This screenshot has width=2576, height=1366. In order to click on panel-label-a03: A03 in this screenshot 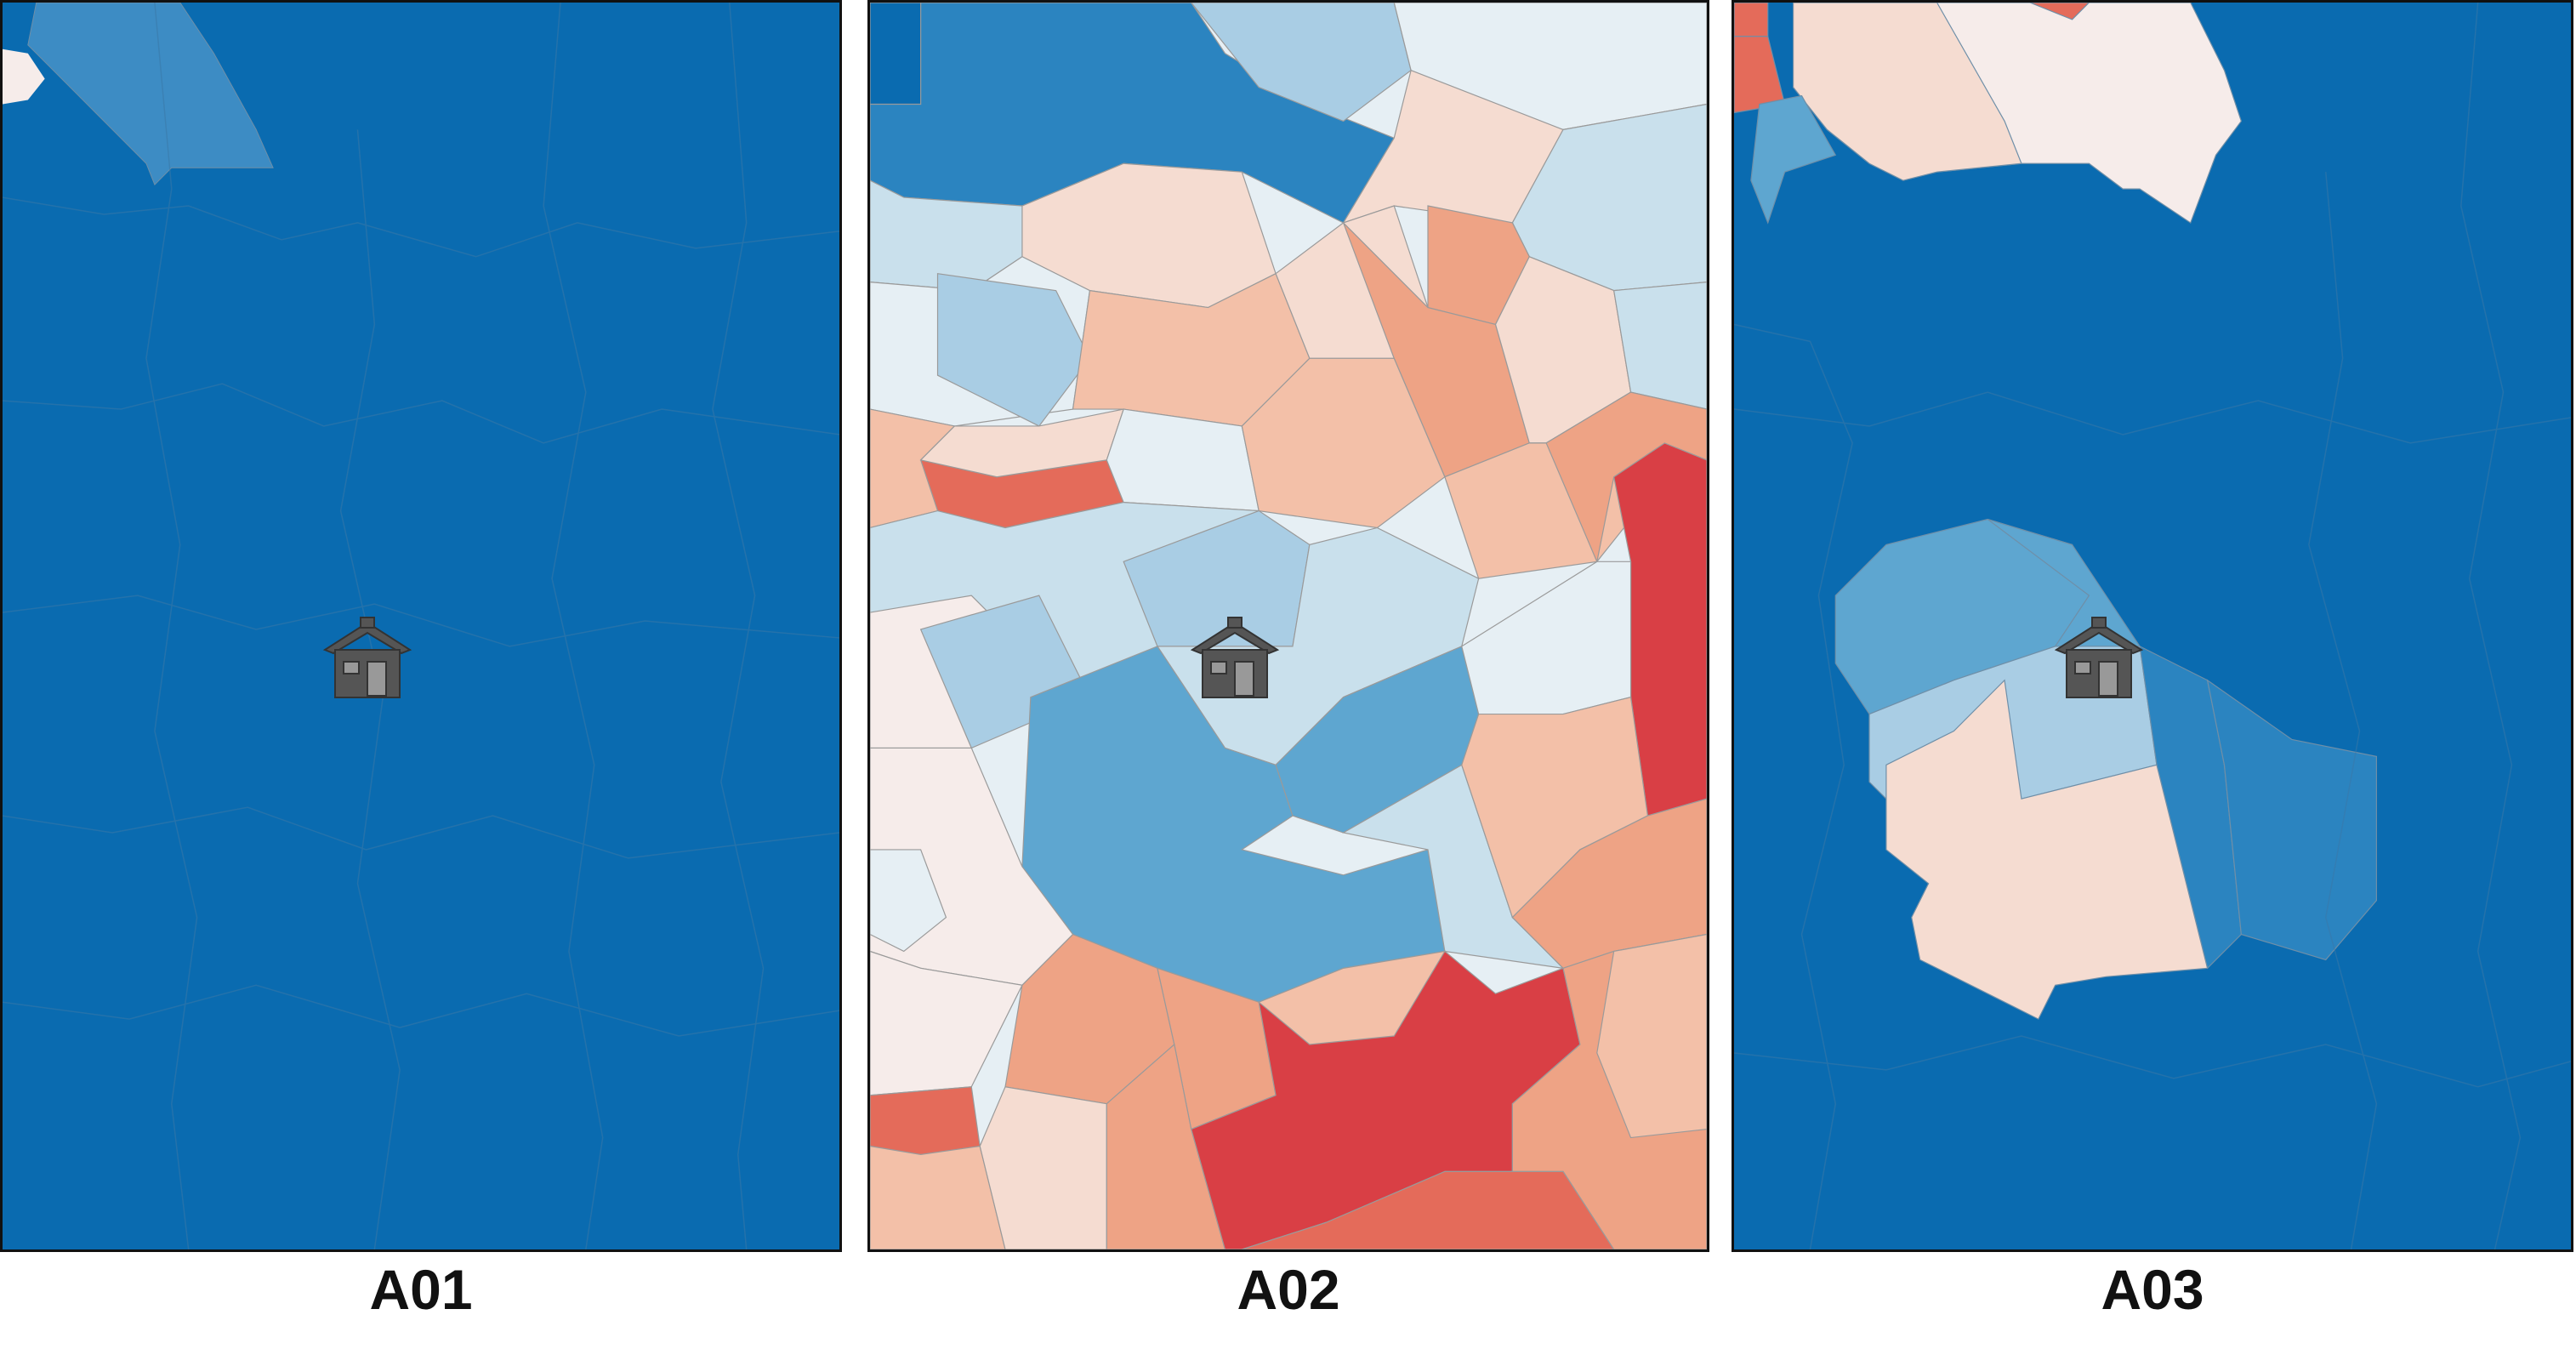, I will do `click(2152, 1289)`.